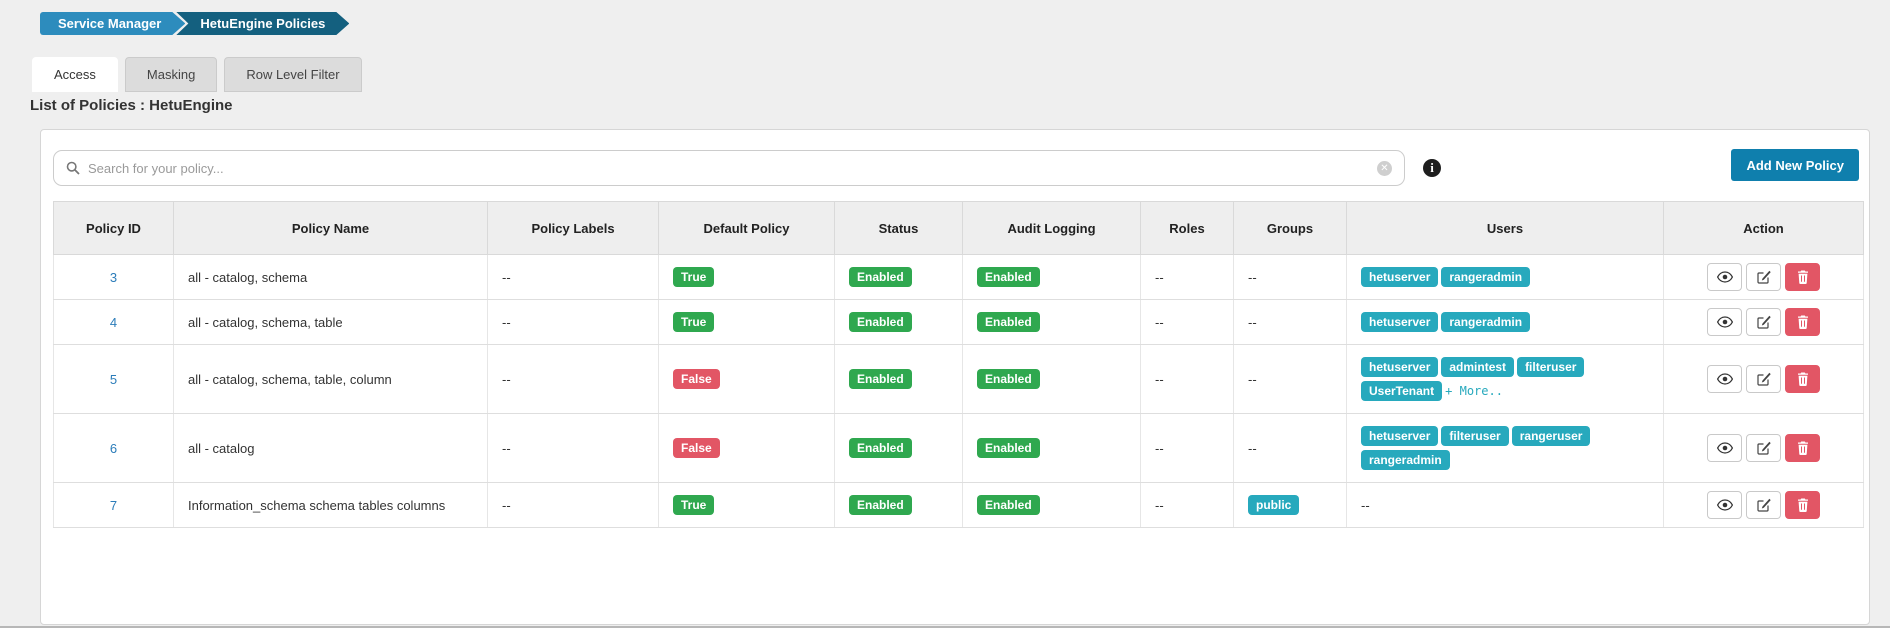  What do you see at coordinates (746, 448) in the screenshot?
I see `default-policy-cell: False` at bounding box center [746, 448].